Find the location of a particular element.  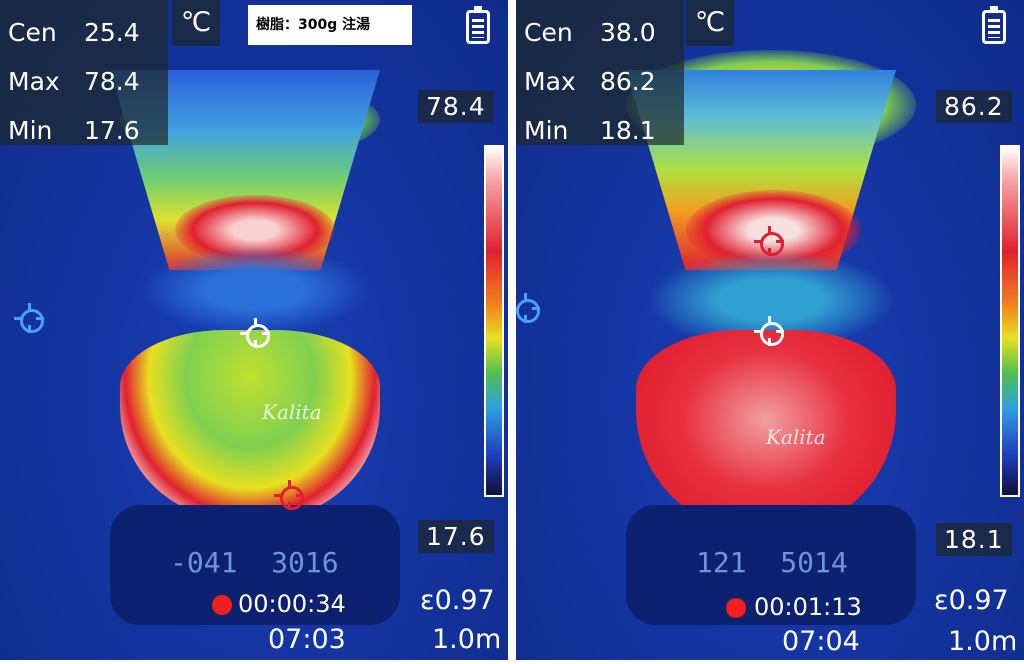

caption-note: 樹脂：300g 注湯 is located at coordinates (330, 25).